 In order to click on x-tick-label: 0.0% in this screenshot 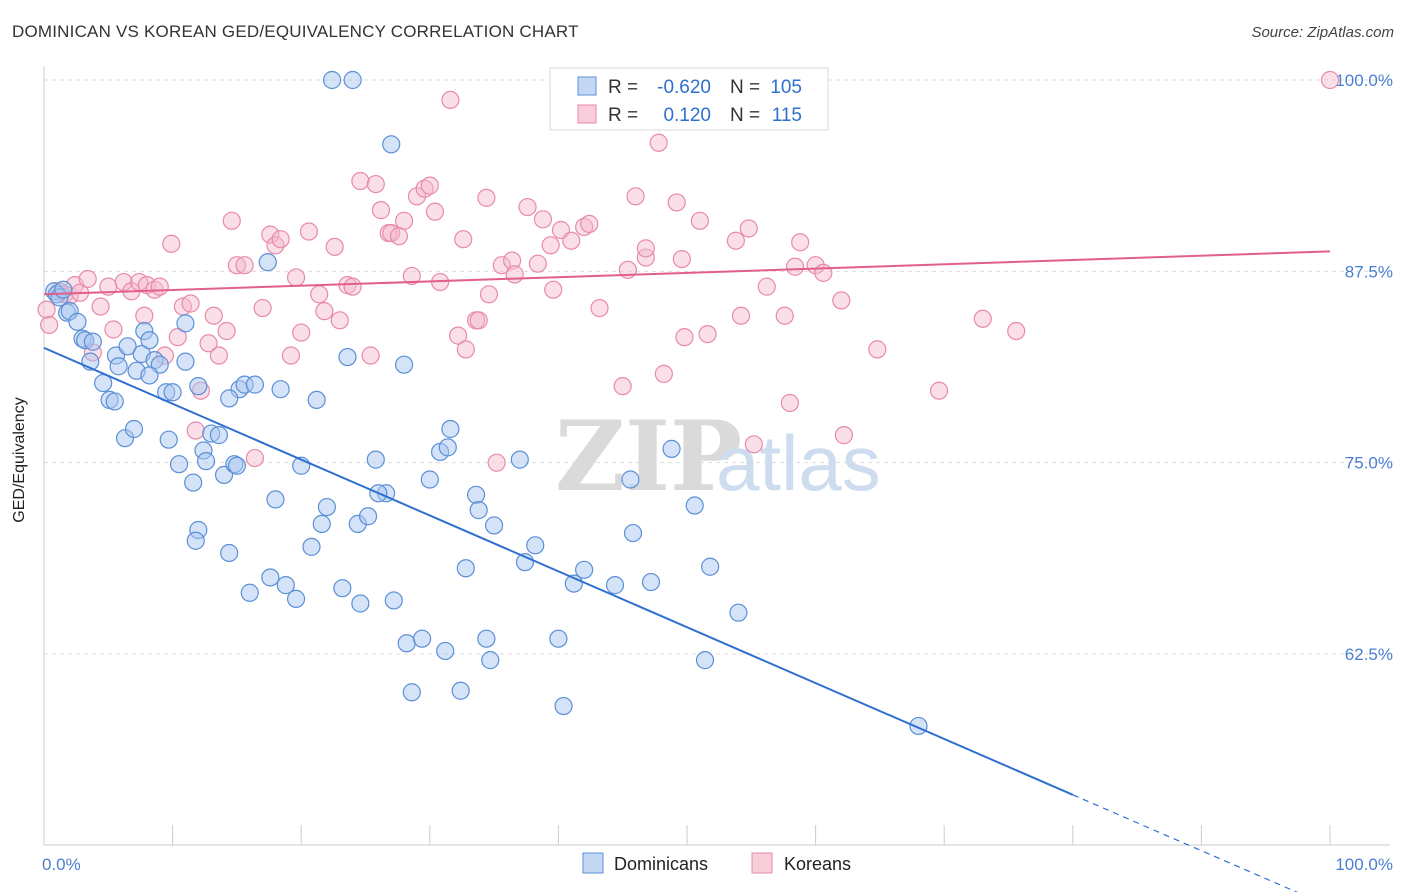, I will do `click(61, 864)`.